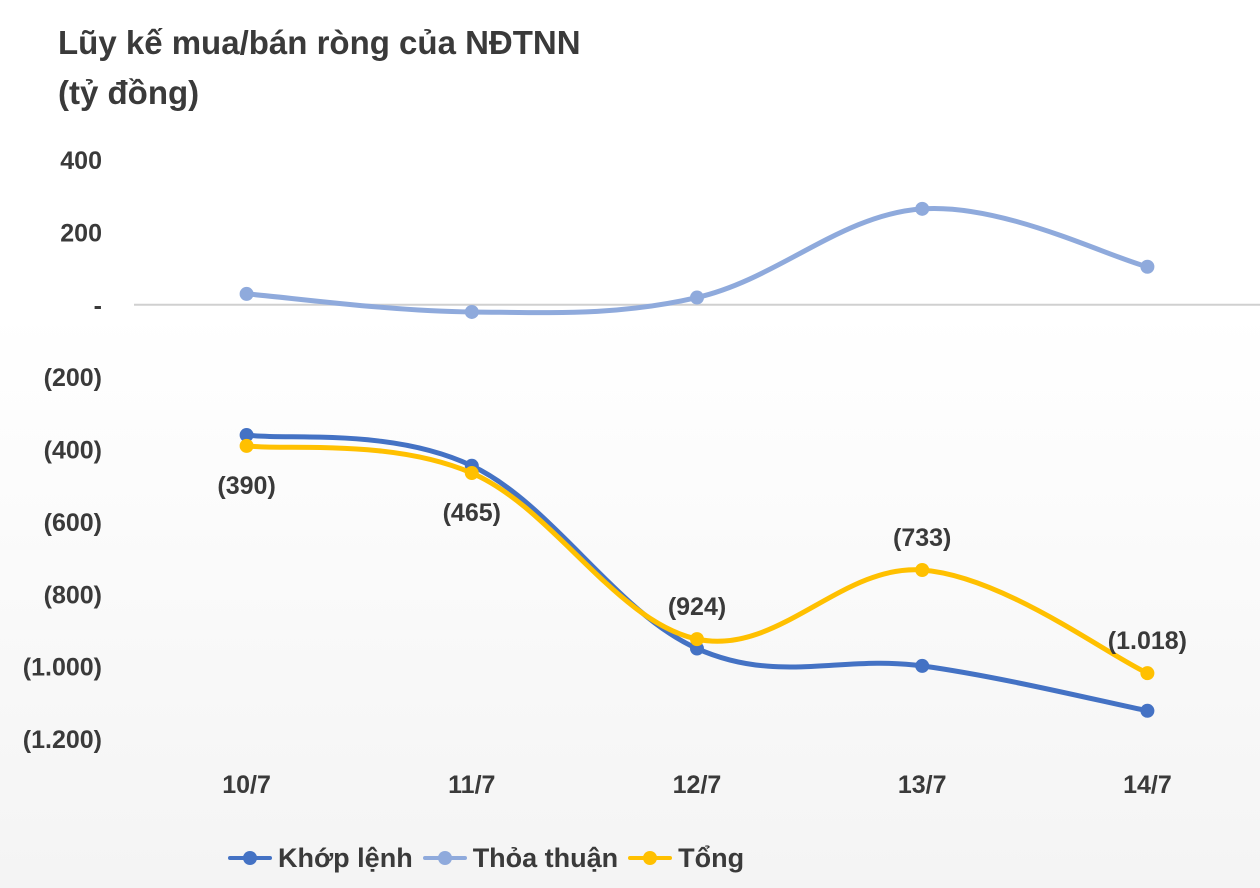 Image resolution: width=1260 pixels, height=888 pixels. Describe the element at coordinates (73, 378) in the screenshot. I see `y-tick-label: (200)` at that location.